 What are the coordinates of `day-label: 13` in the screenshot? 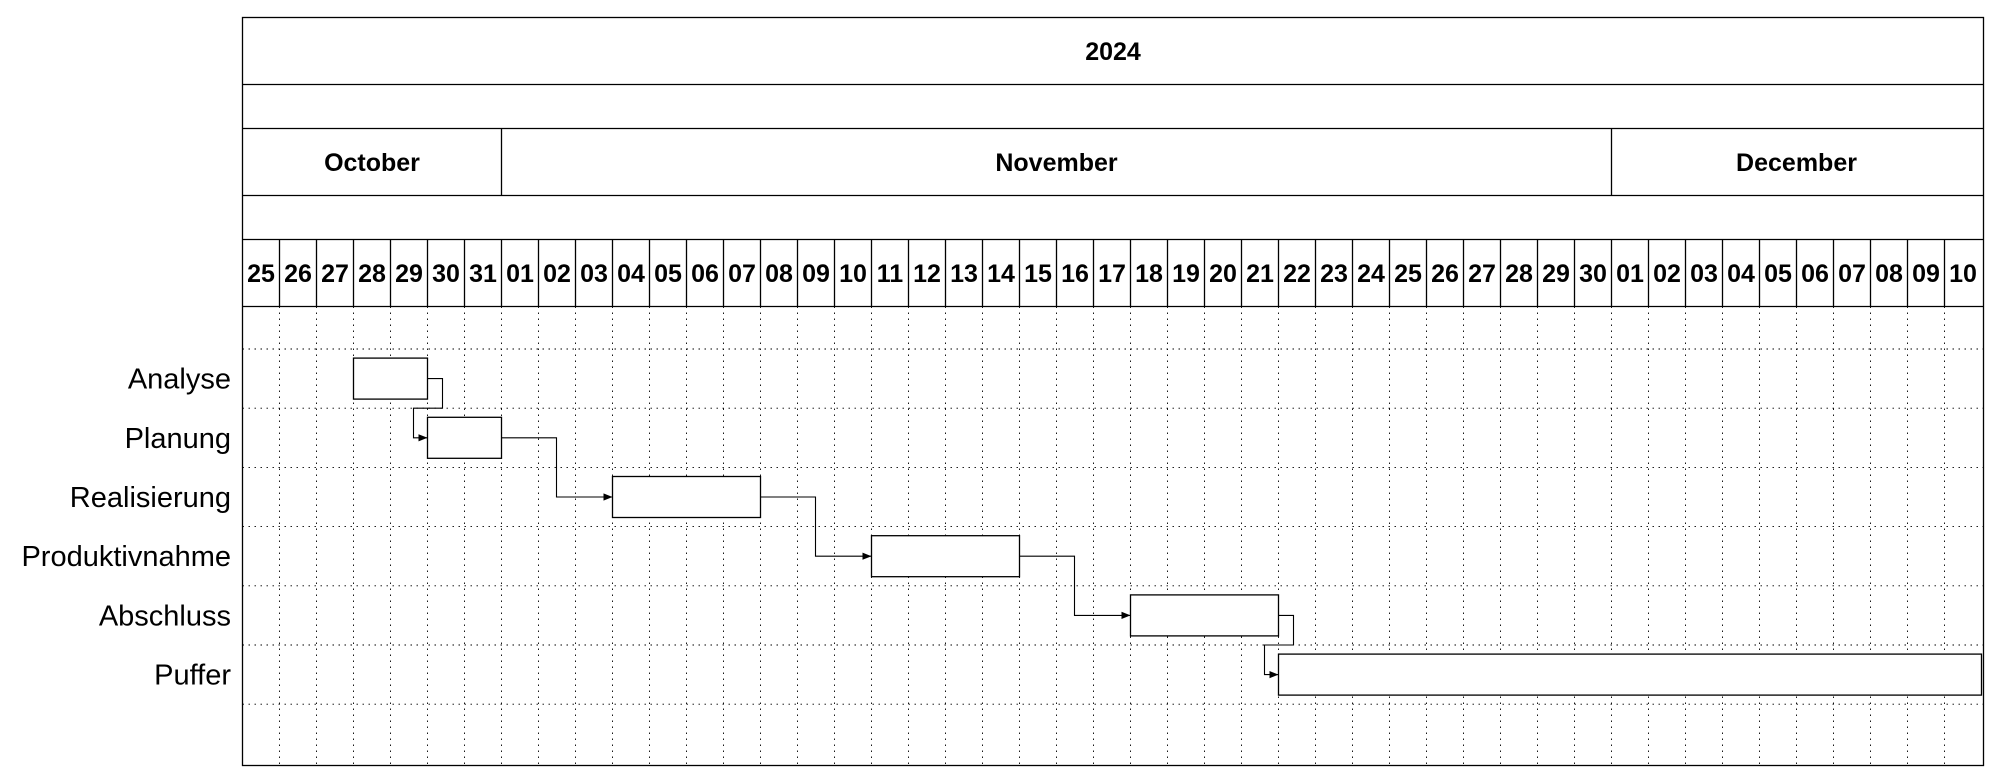 It's located at (964, 274).